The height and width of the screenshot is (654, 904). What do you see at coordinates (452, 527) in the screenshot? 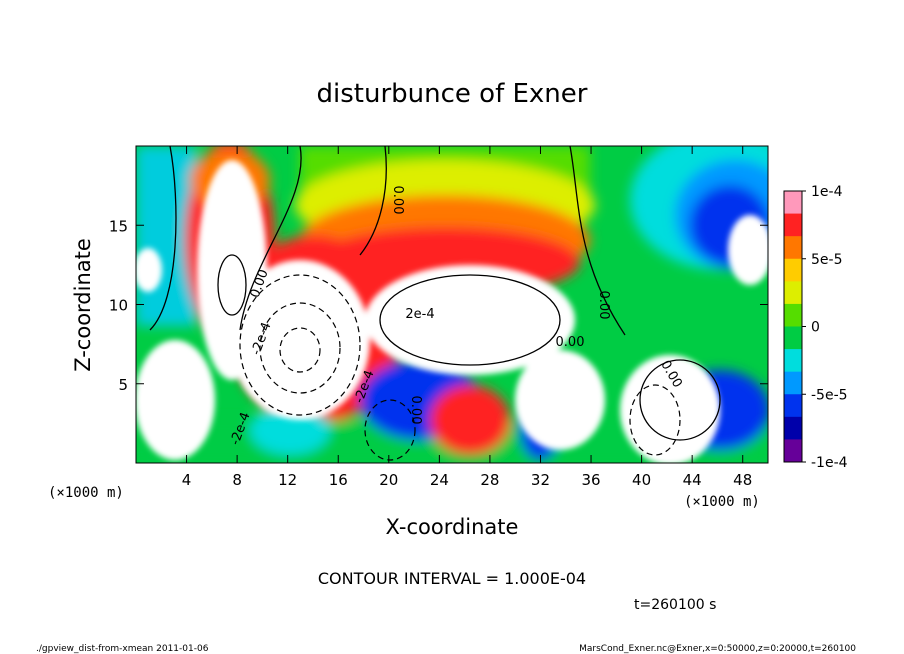
I see `x-axis-label: X-coordinate` at bounding box center [452, 527].